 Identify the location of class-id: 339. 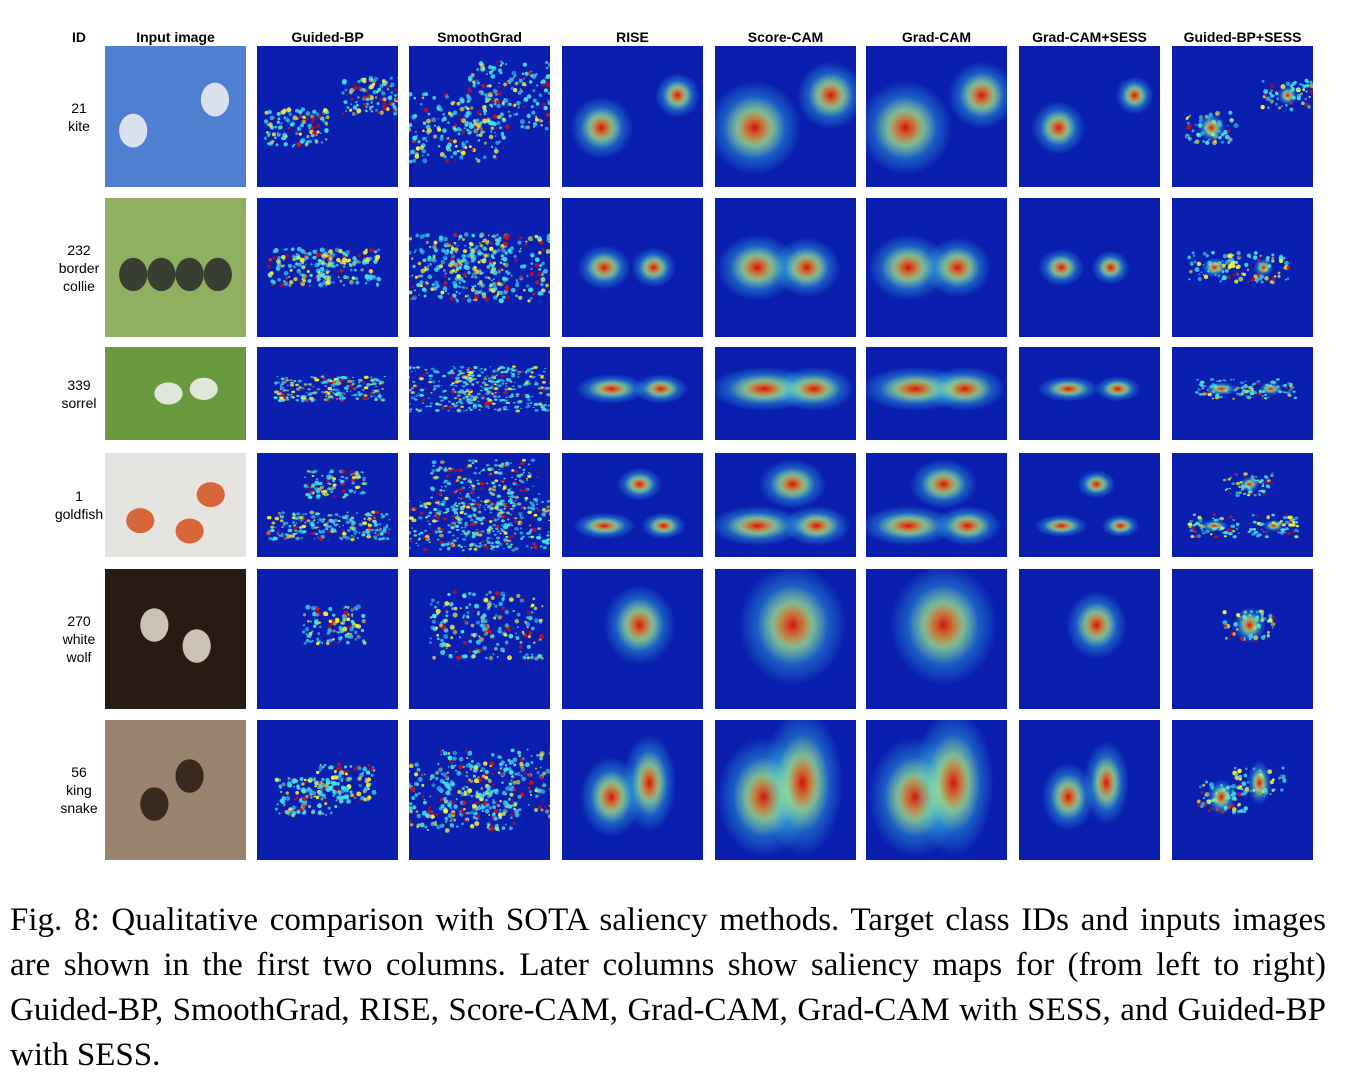
(79, 384).